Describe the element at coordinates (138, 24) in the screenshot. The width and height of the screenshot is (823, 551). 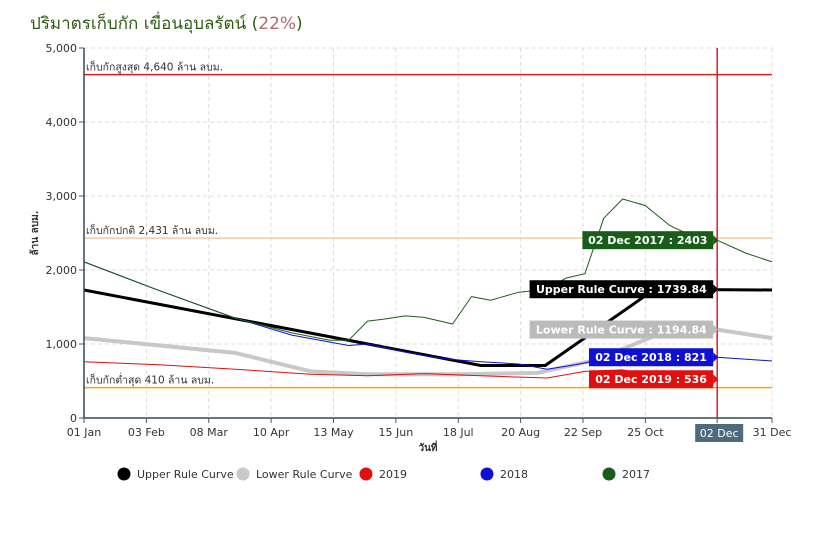
I see `chart-title-main: ปริมาตรเก็บกัก เขื่อนอุบลรัตน์` at that location.